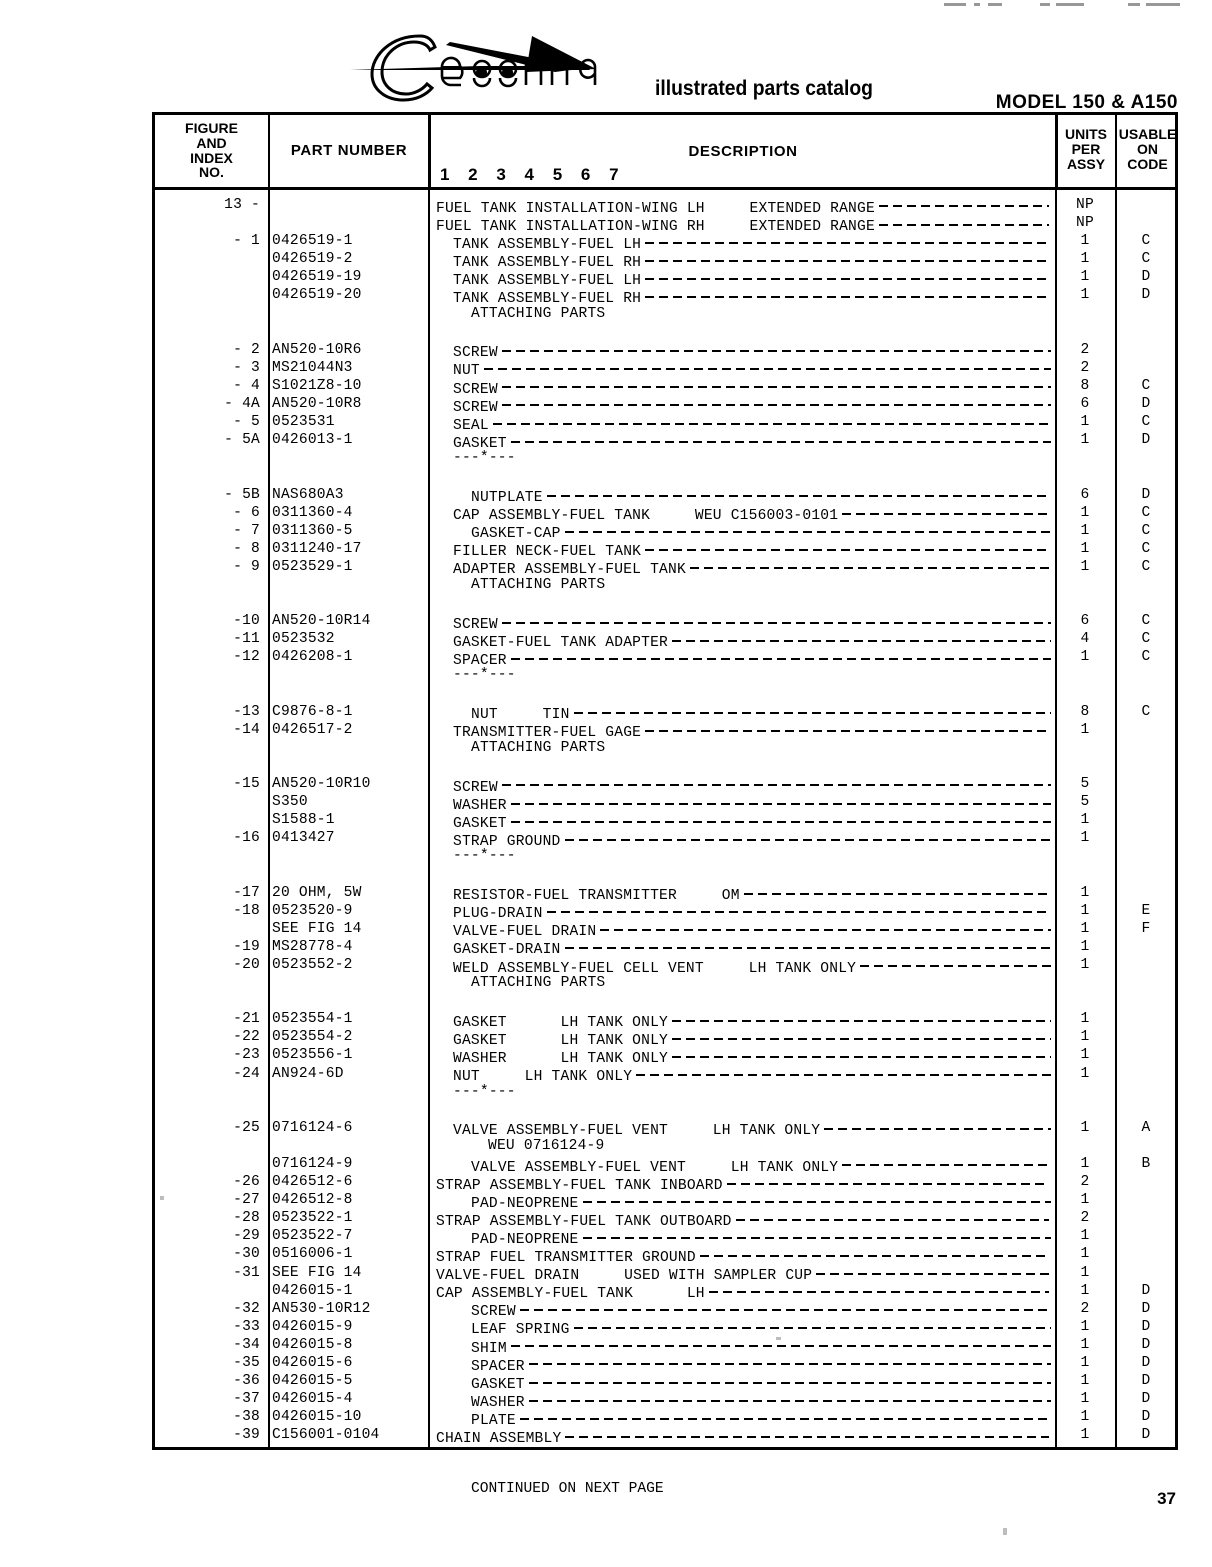 This screenshot has height=1567, width=1212. Describe the element at coordinates (312, 440) in the screenshot. I see `cell-part-number: 0426013-1` at that location.